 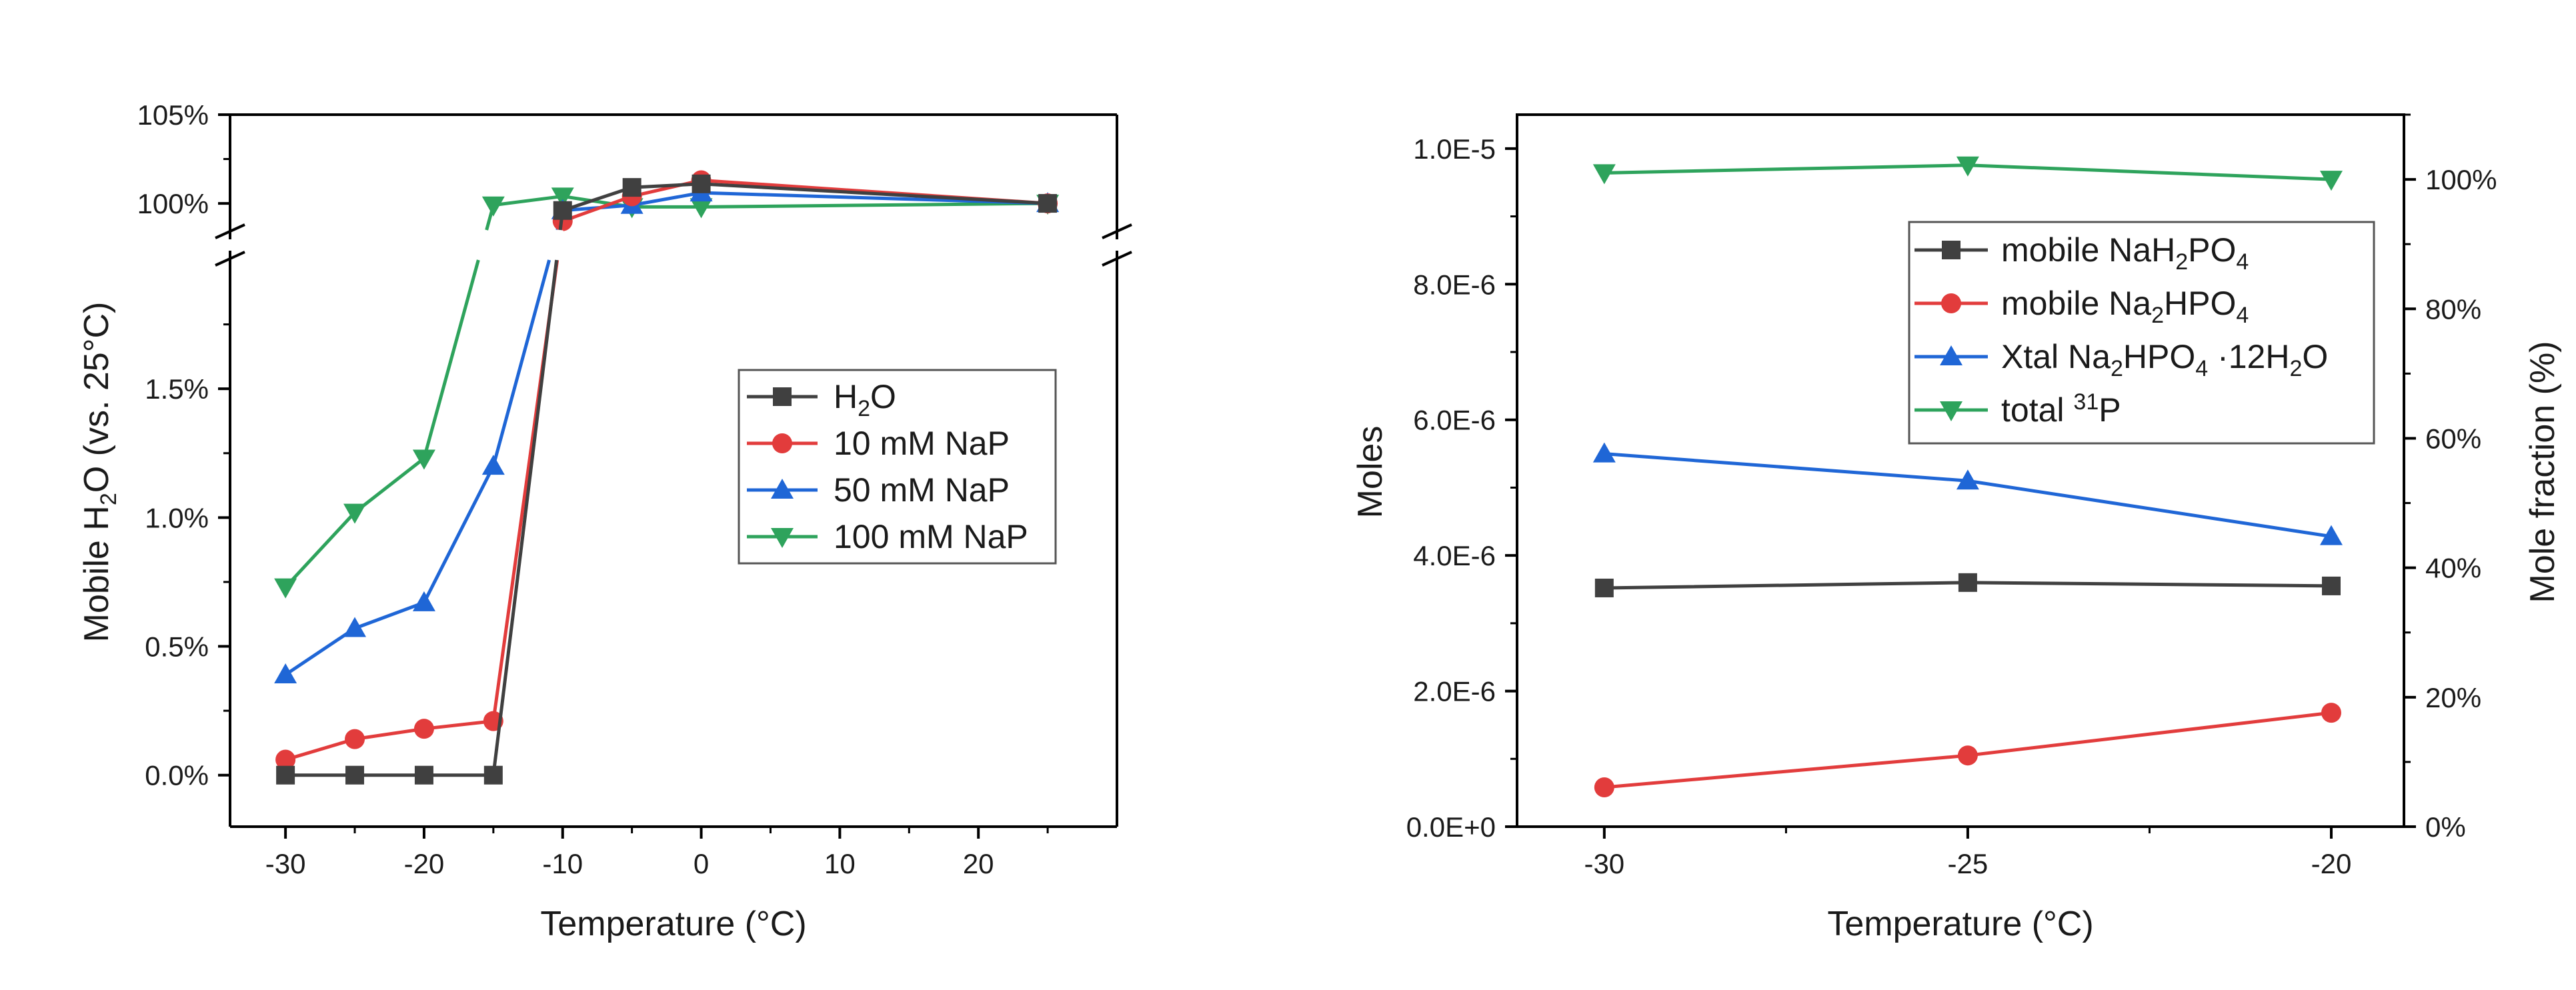 I want to click on y-tick-label: 8.0E-6, so click(x=1454, y=284).